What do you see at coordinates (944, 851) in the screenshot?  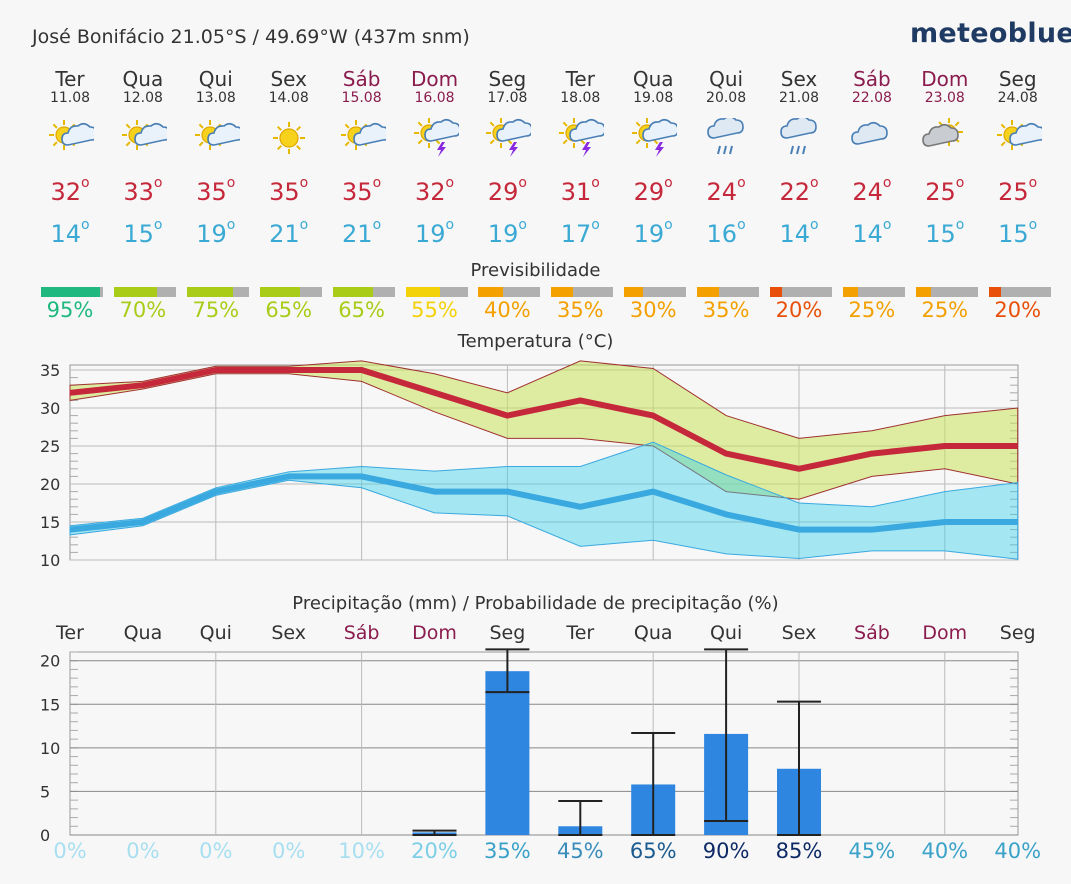 I see `precip-probability-label: 40%` at bounding box center [944, 851].